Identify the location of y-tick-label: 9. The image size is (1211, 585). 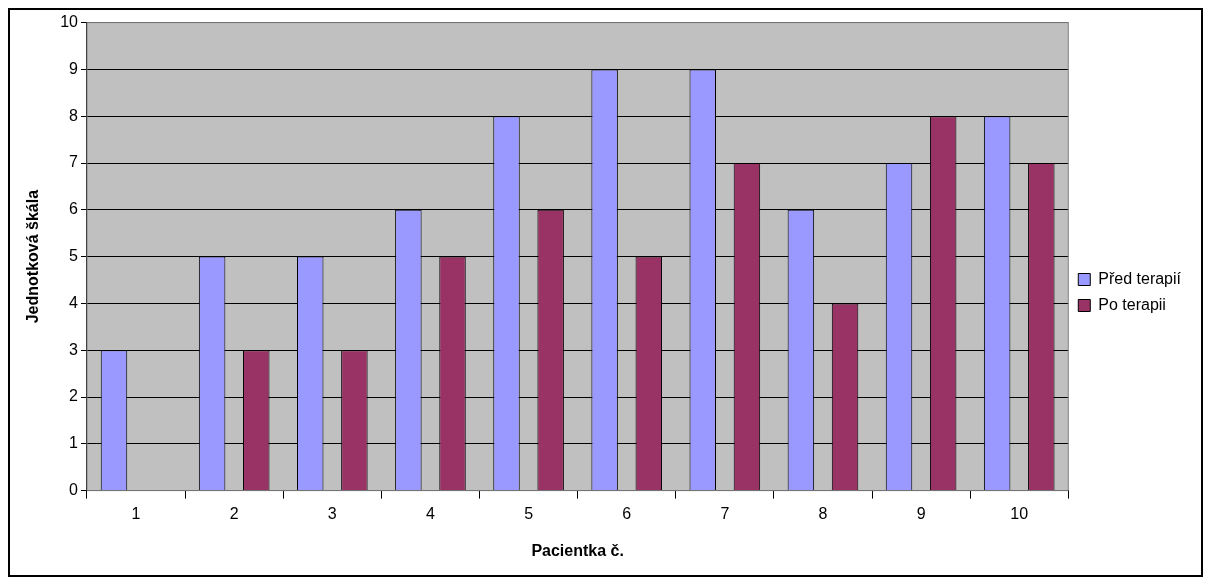
(74, 68).